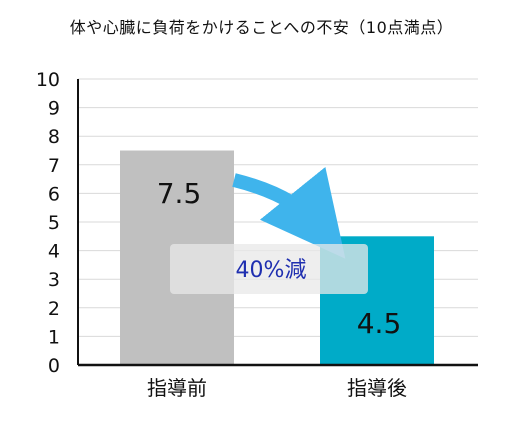 The height and width of the screenshot is (421, 523). What do you see at coordinates (179, 193) in the screenshot?
I see `data-label: 7.5` at bounding box center [179, 193].